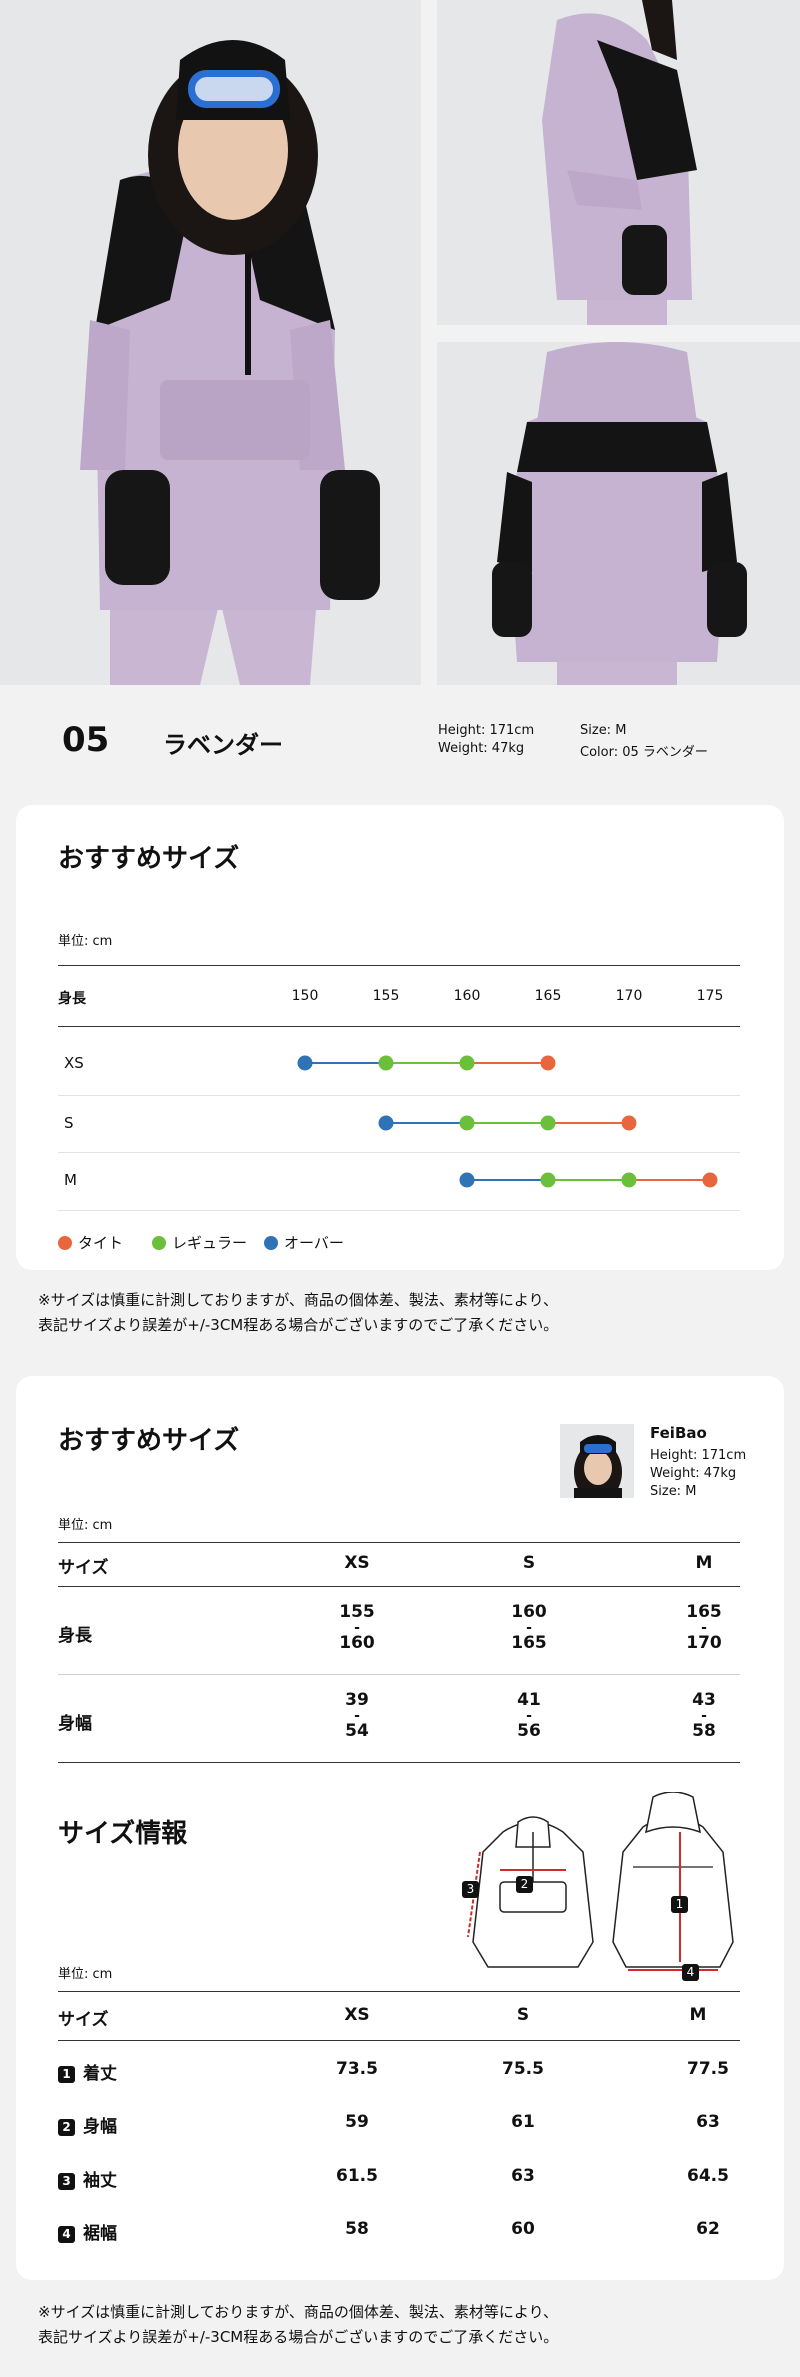 This screenshot has width=800, height=2377. What do you see at coordinates (305, 996) in the screenshot?
I see `chart-tick-label: 150` at bounding box center [305, 996].